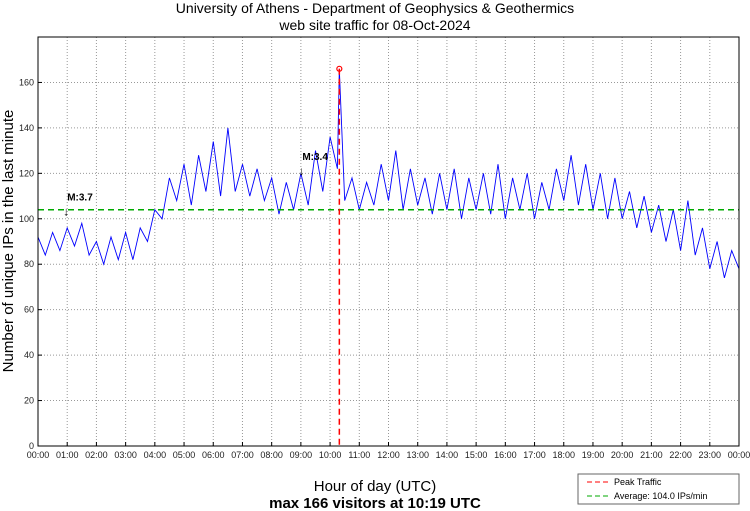  What do you see at coordinates (29, 264) in the screenshot?
I see `y-tick-label: 80` at bounding box center [29, 264].